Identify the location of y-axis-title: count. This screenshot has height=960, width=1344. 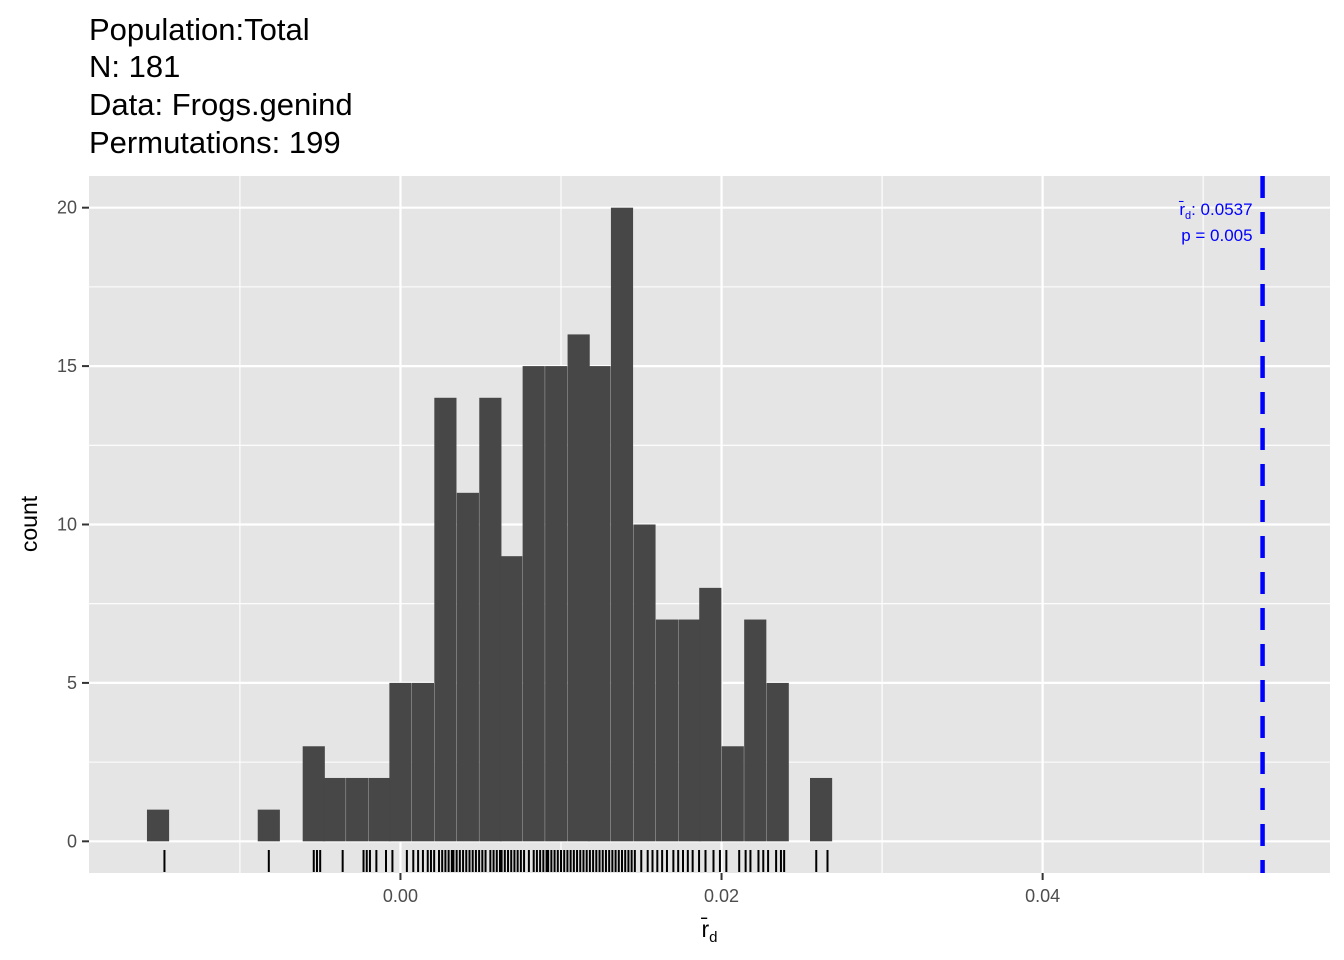
(29, 523).